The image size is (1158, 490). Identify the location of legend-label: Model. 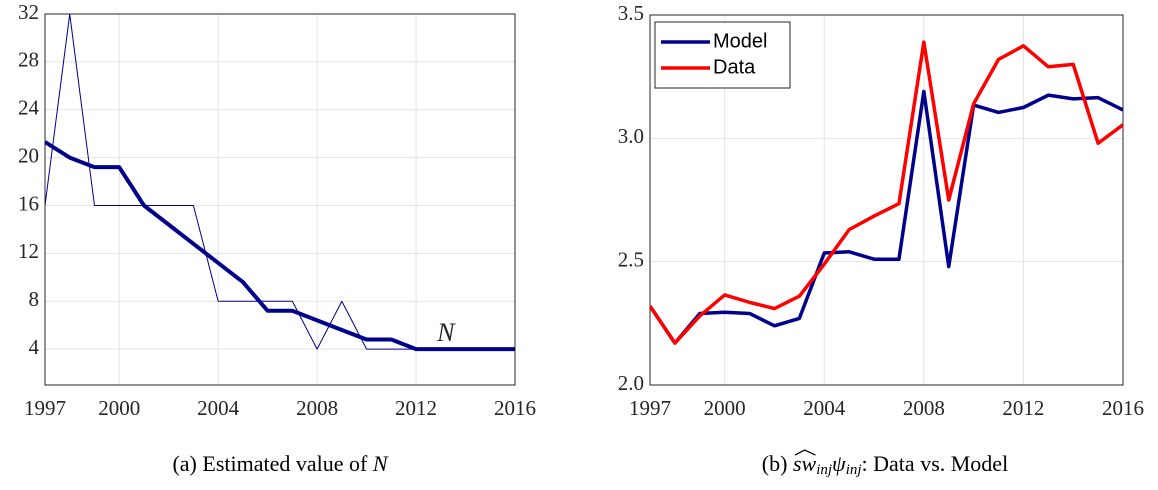
(740, 41).